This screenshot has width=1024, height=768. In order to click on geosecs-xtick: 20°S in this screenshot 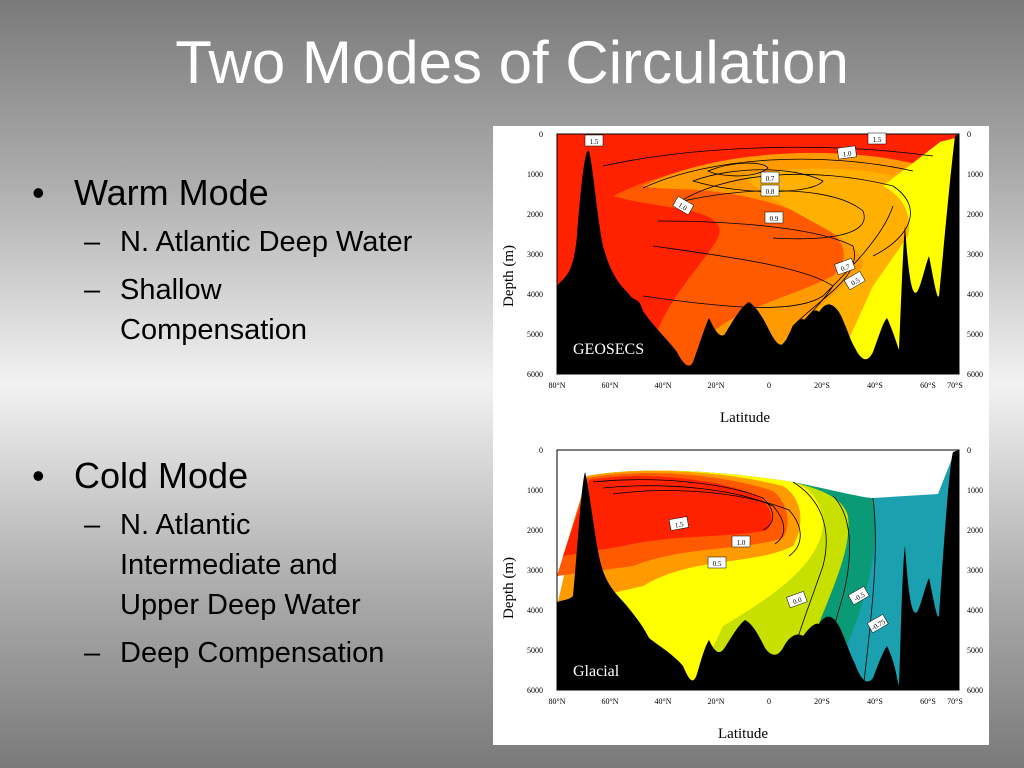, I will do `click(822, 385)`.